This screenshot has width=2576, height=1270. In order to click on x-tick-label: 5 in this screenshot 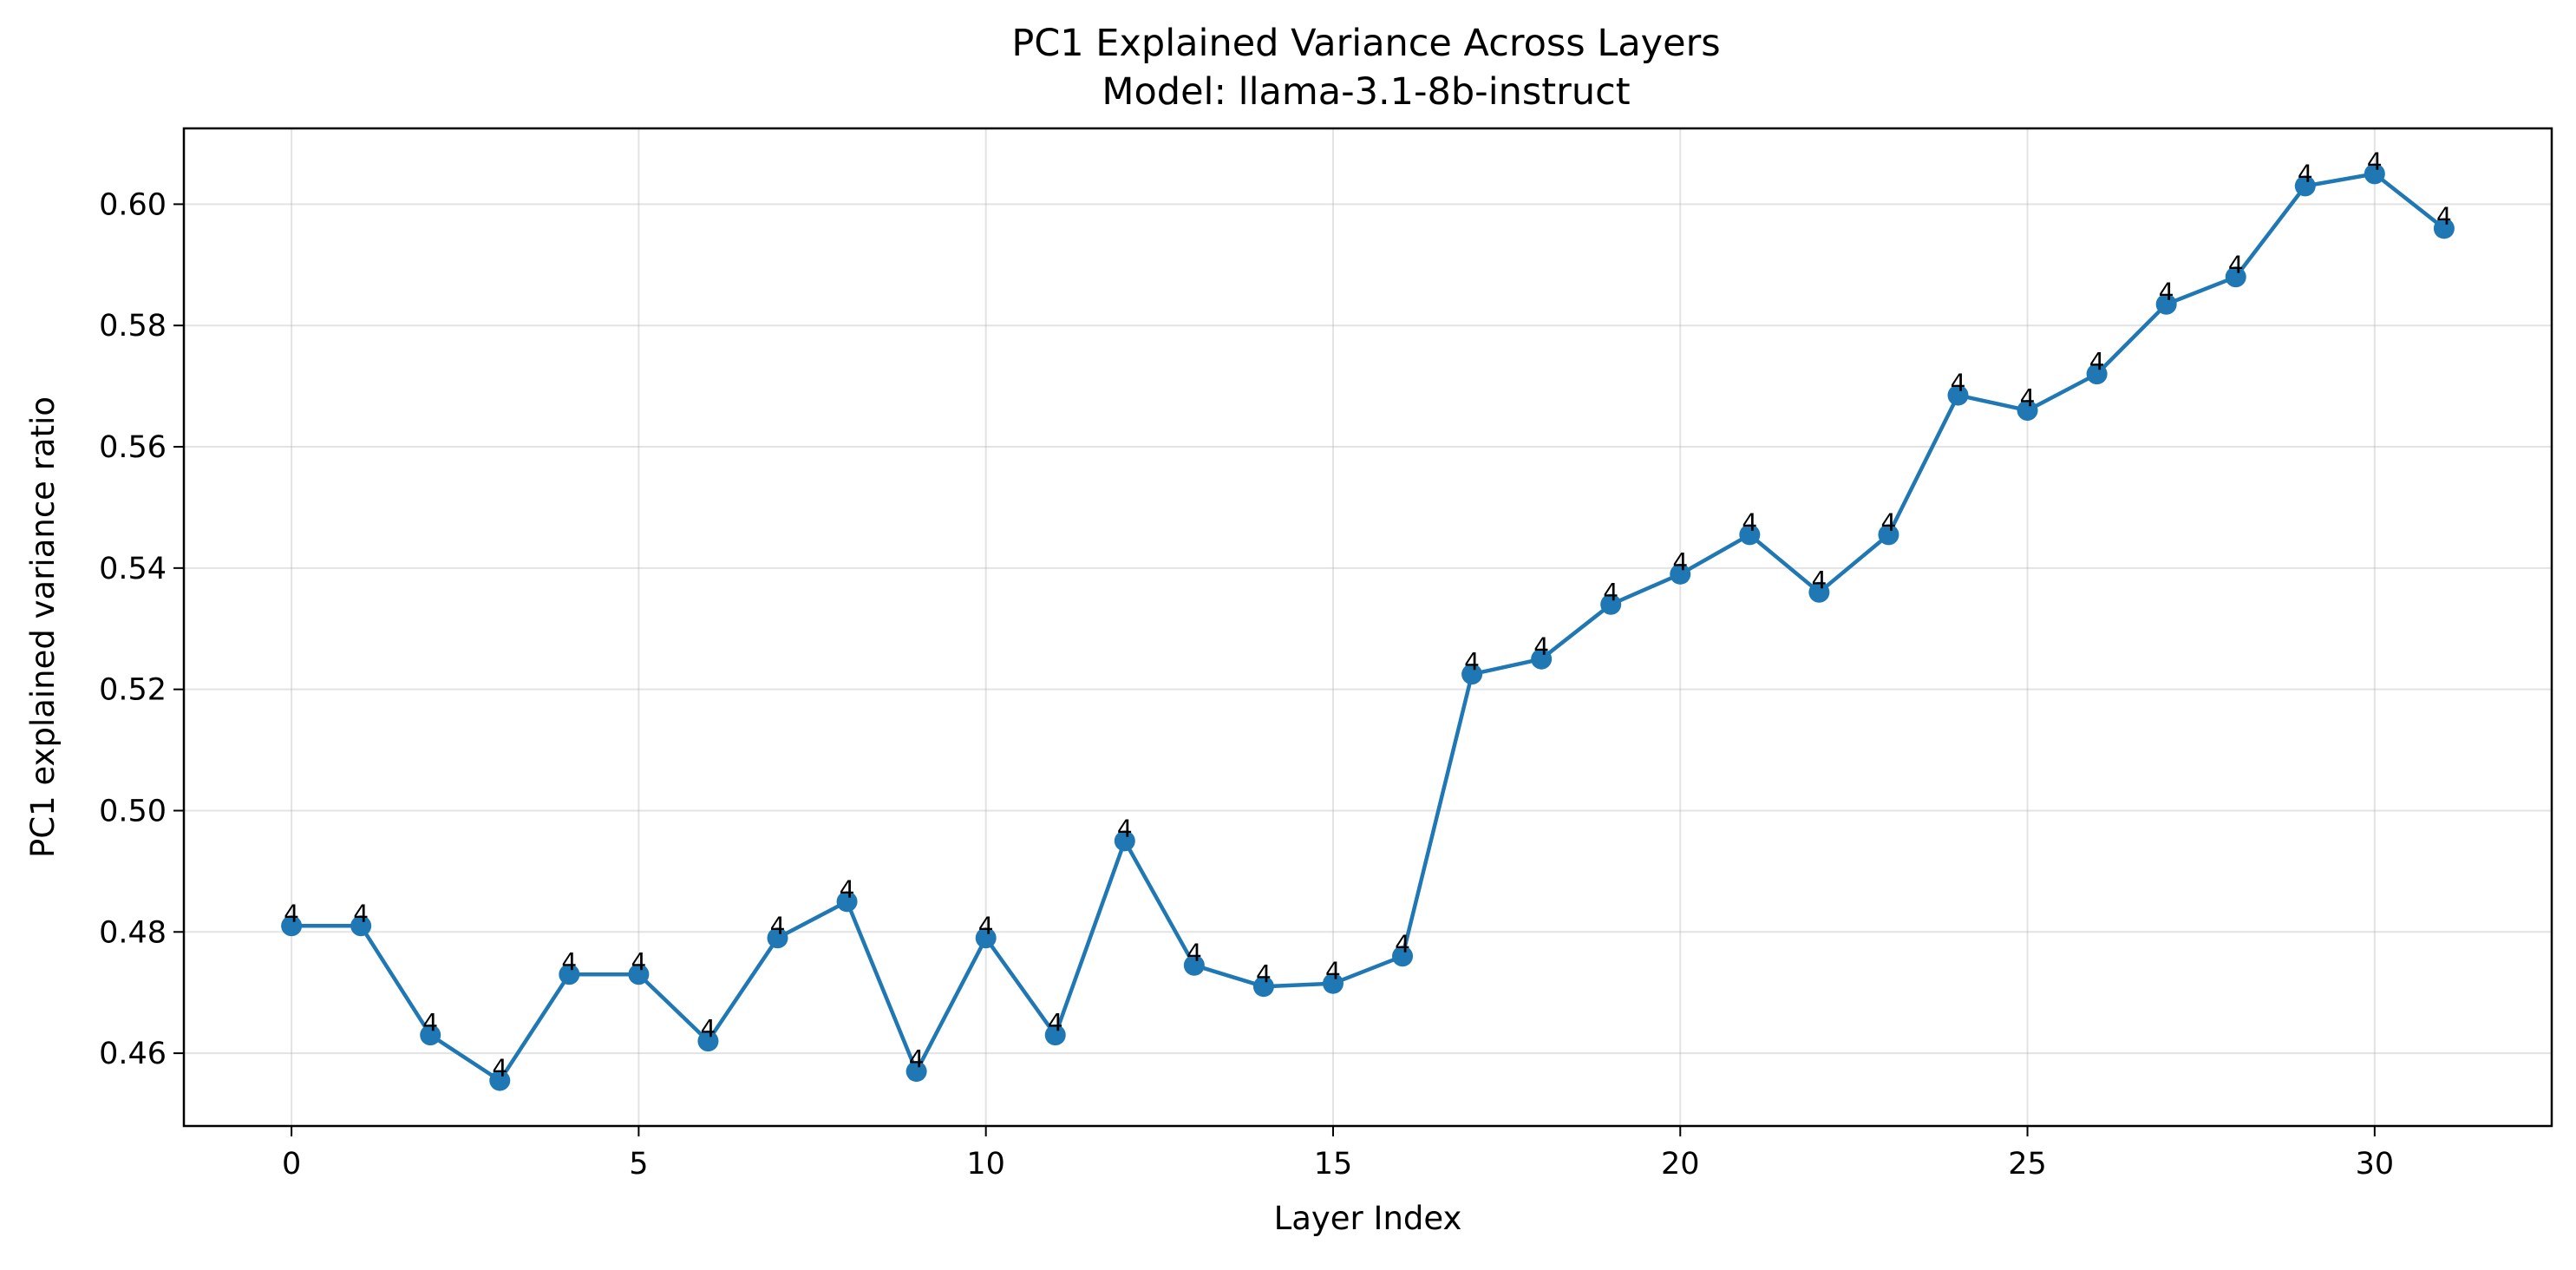, I will do `click(638, 1164)`.